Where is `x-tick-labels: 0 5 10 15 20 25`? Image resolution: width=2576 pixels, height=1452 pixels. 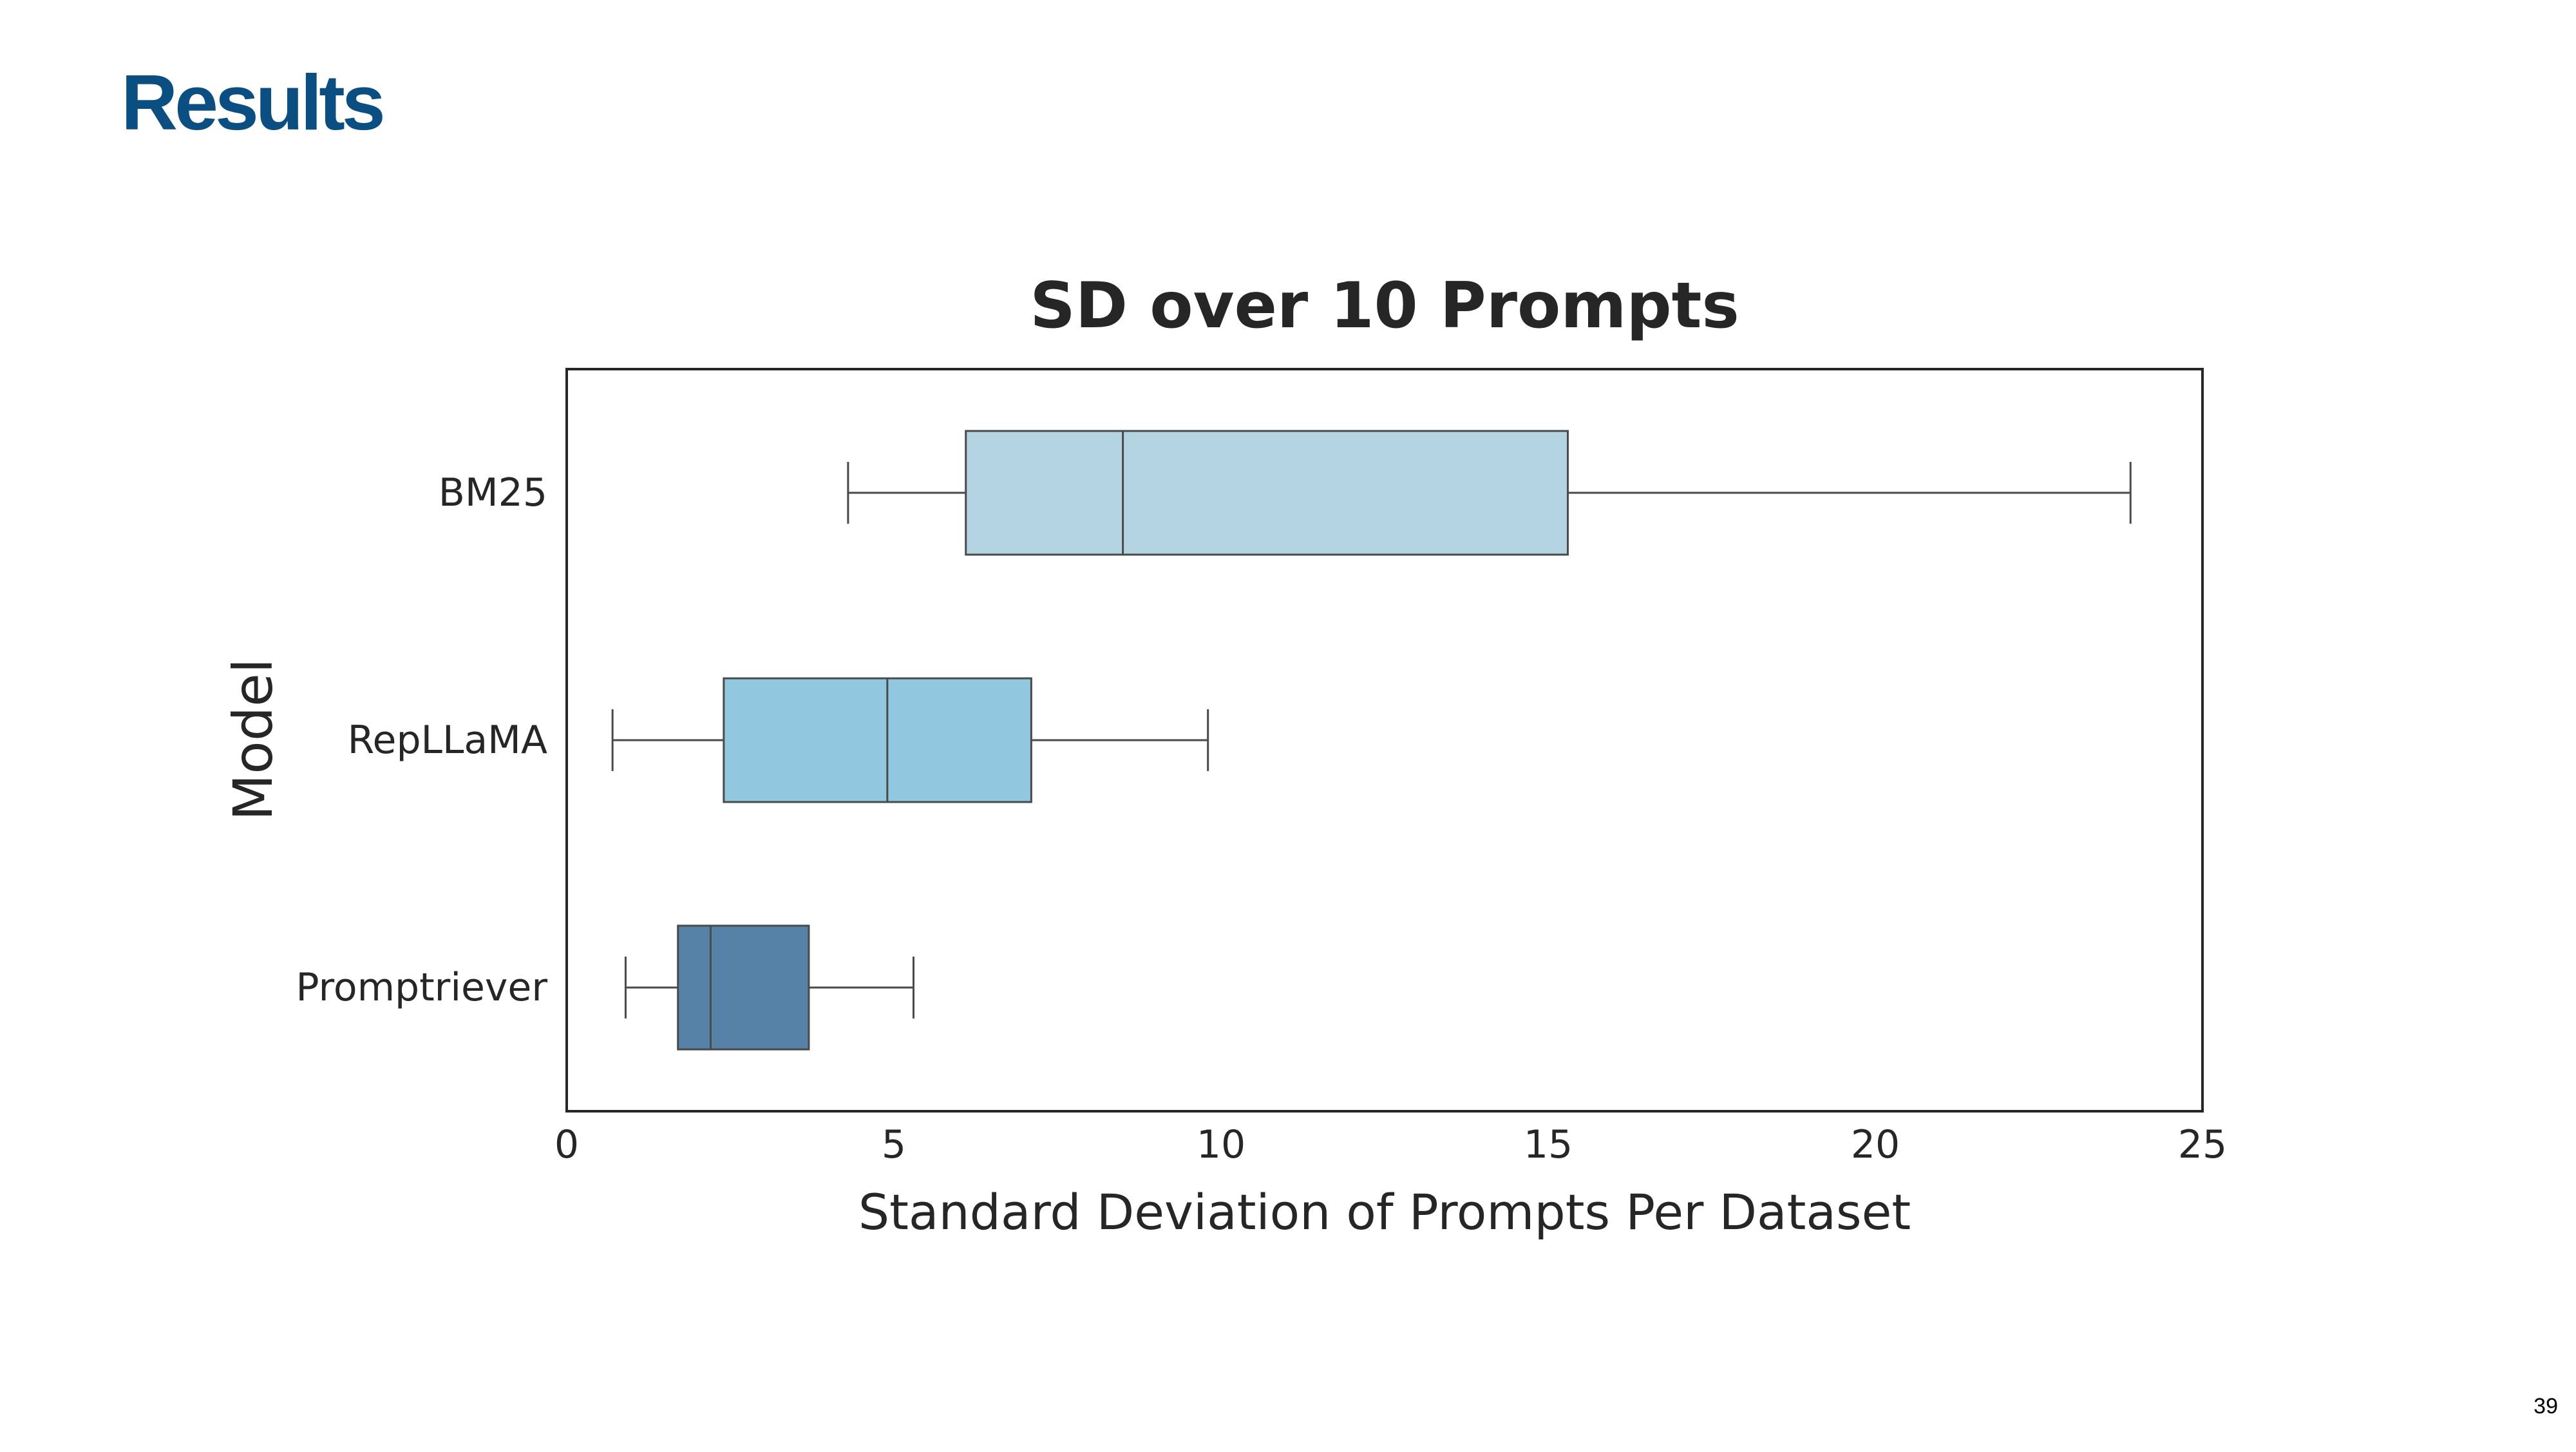
x-tick-labels: 0 5 10 15 20 25 is located at coordinates (1390, 1144).